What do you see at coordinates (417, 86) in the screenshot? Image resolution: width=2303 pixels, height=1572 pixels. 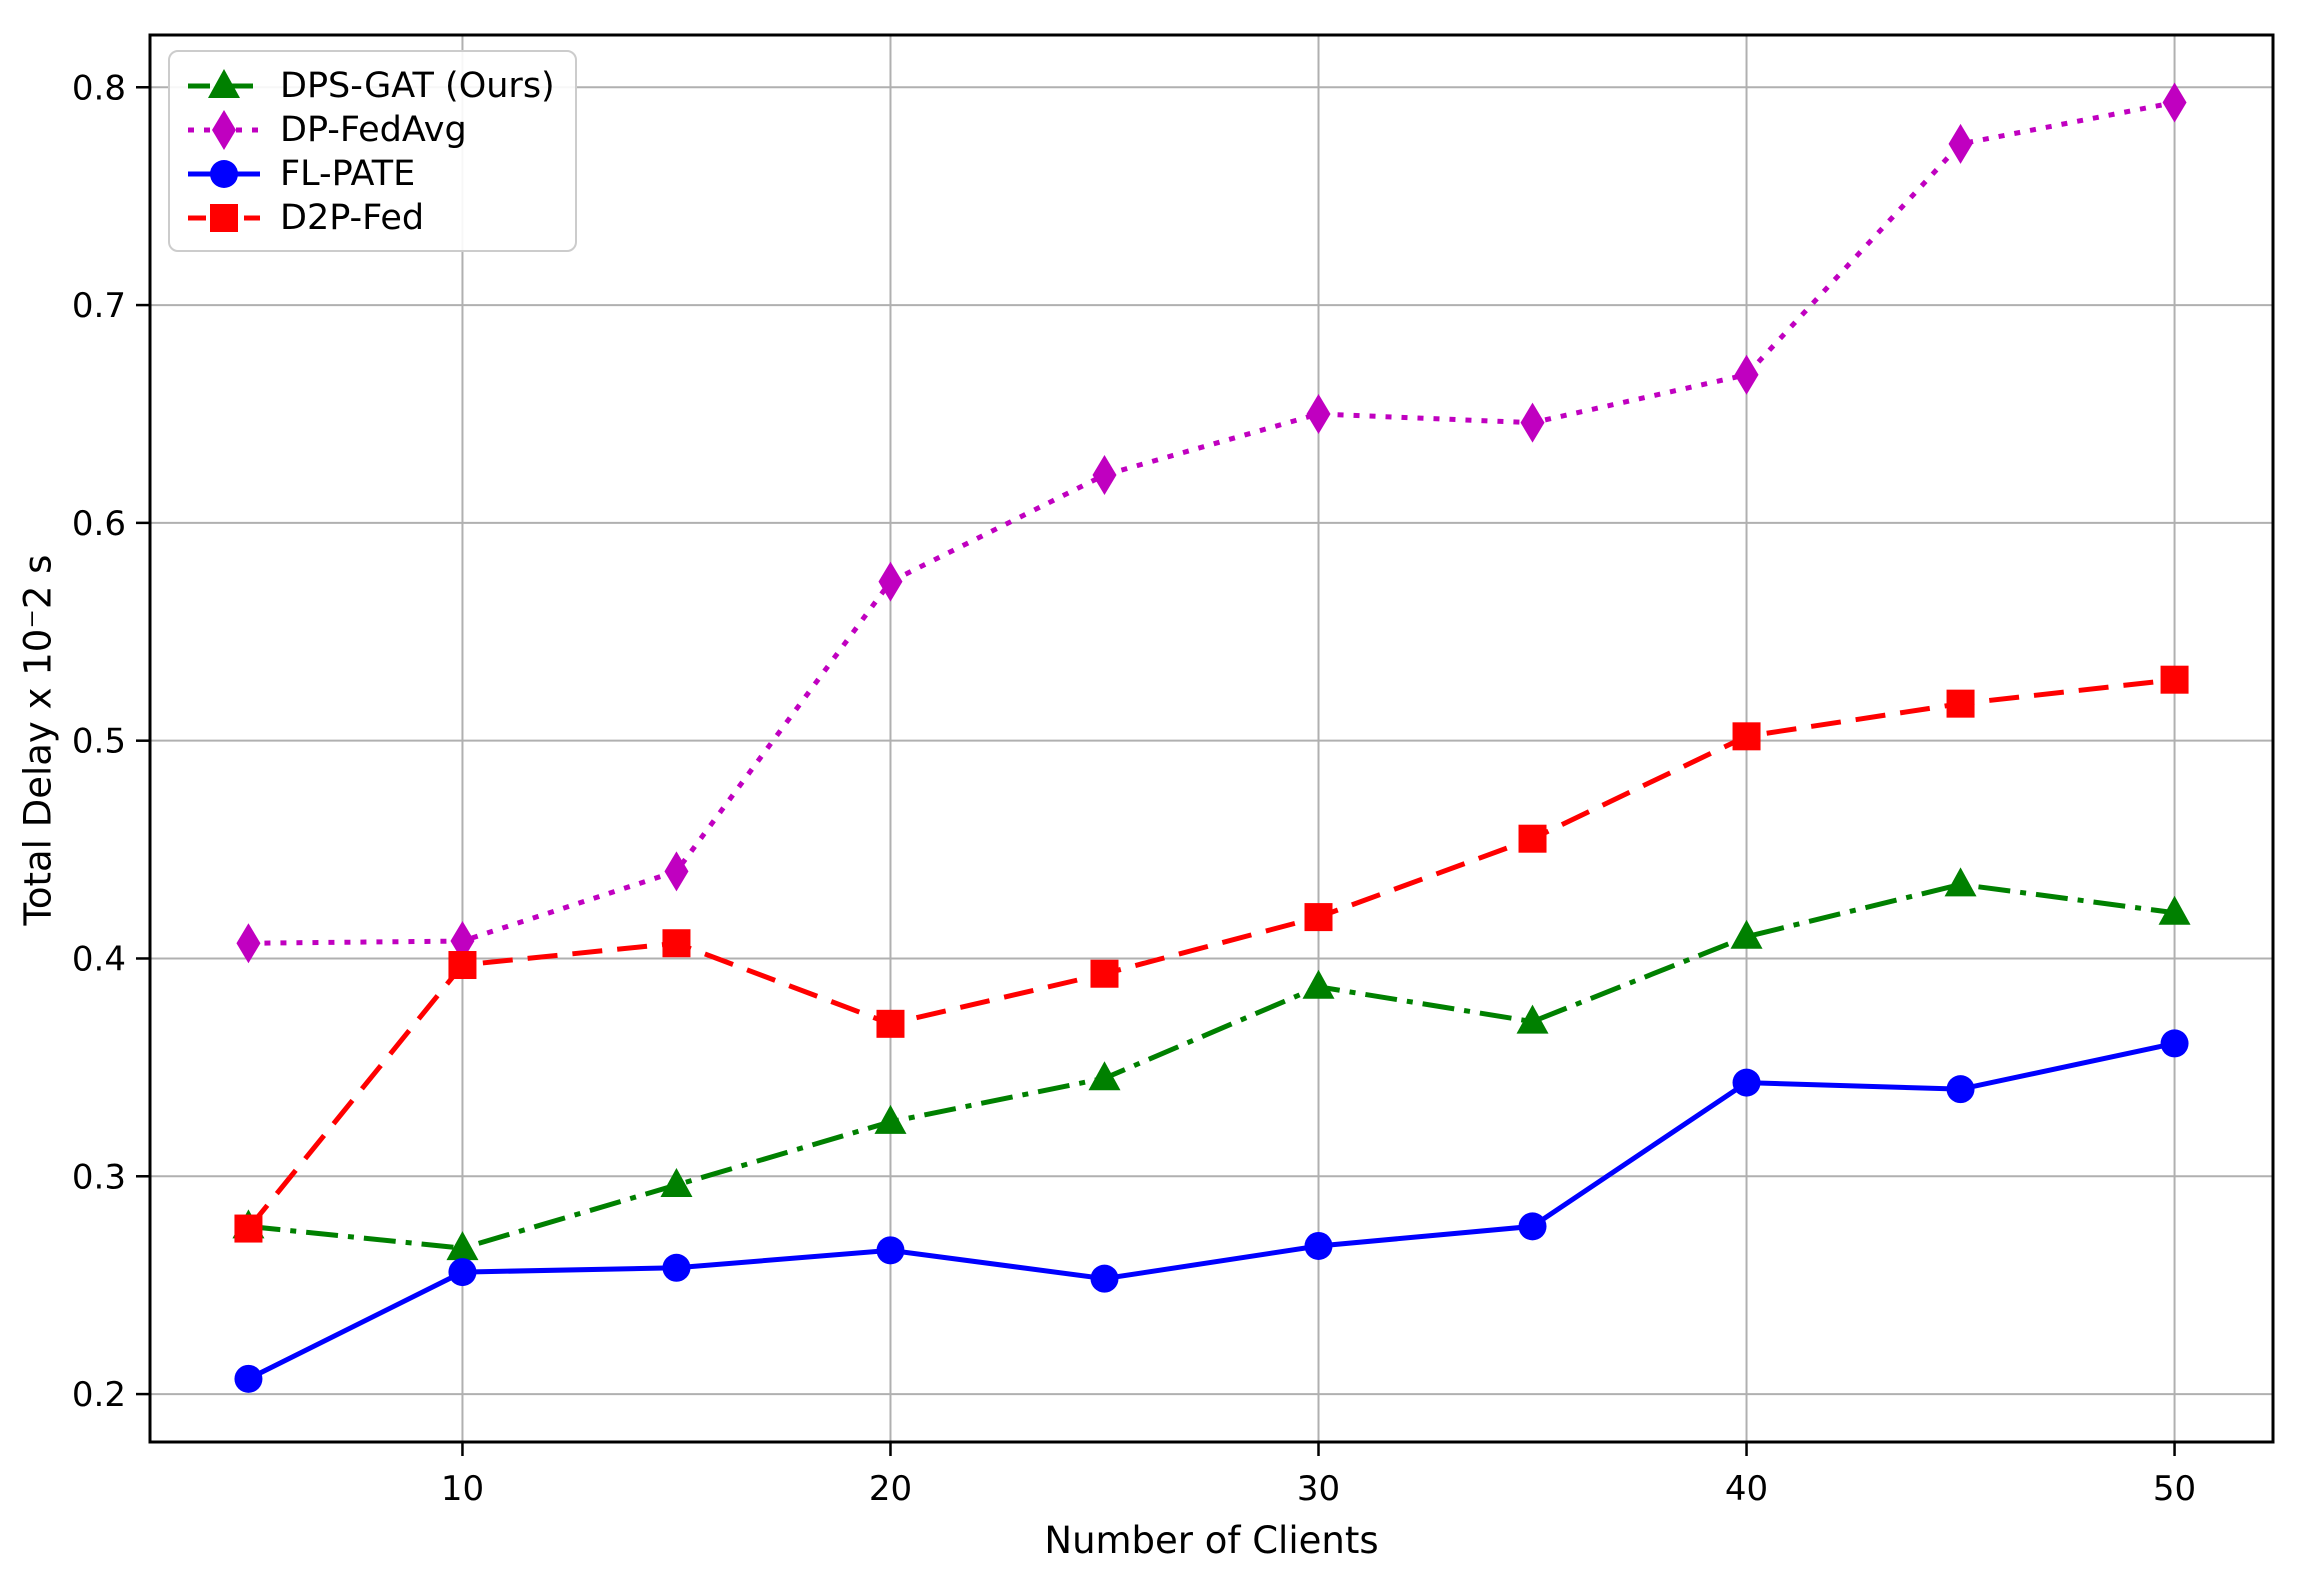 I see `legend-label-dps-gat-ours: DPS-GAT (Ours)` at bounding box center [417, 86].